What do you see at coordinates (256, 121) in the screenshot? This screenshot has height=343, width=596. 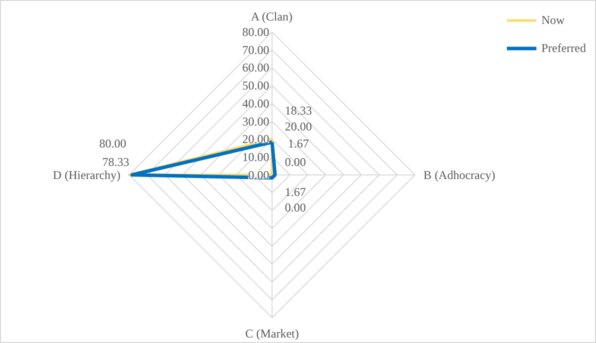 I see `y-tick-label: 30.00` at bounding box center [256, 121].